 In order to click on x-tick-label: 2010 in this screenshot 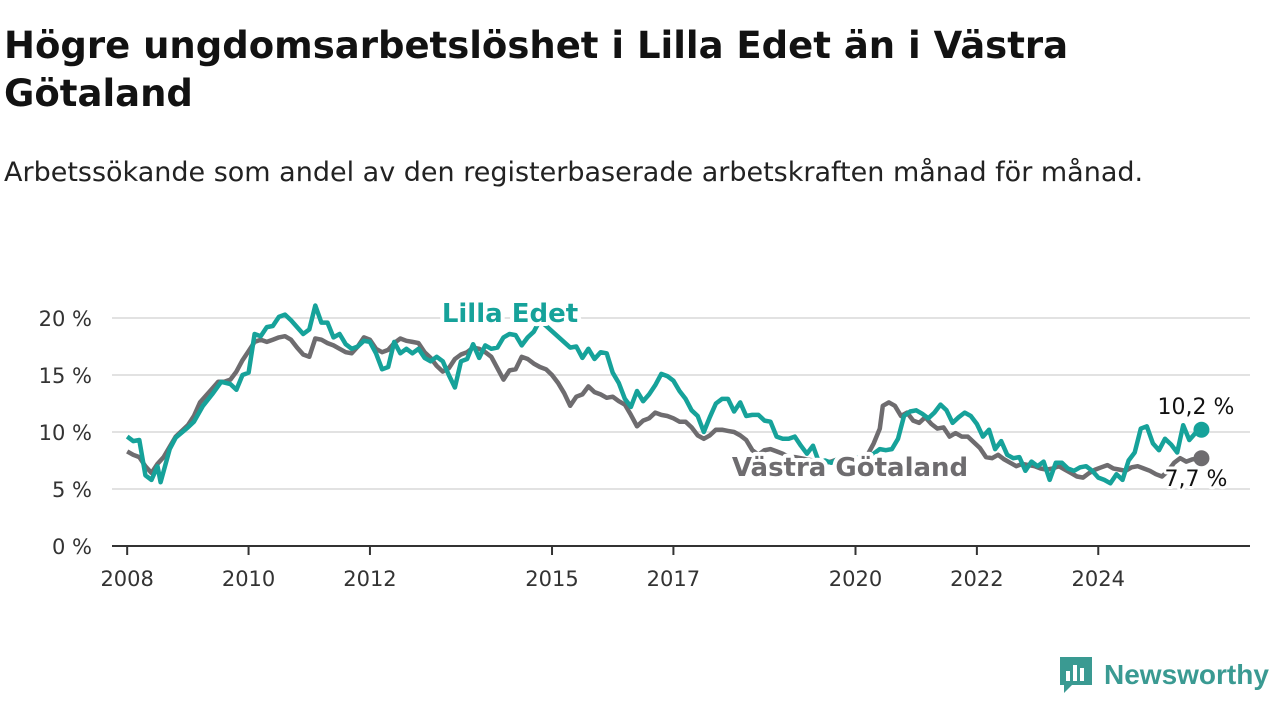, I will do `click(248, 579)`.